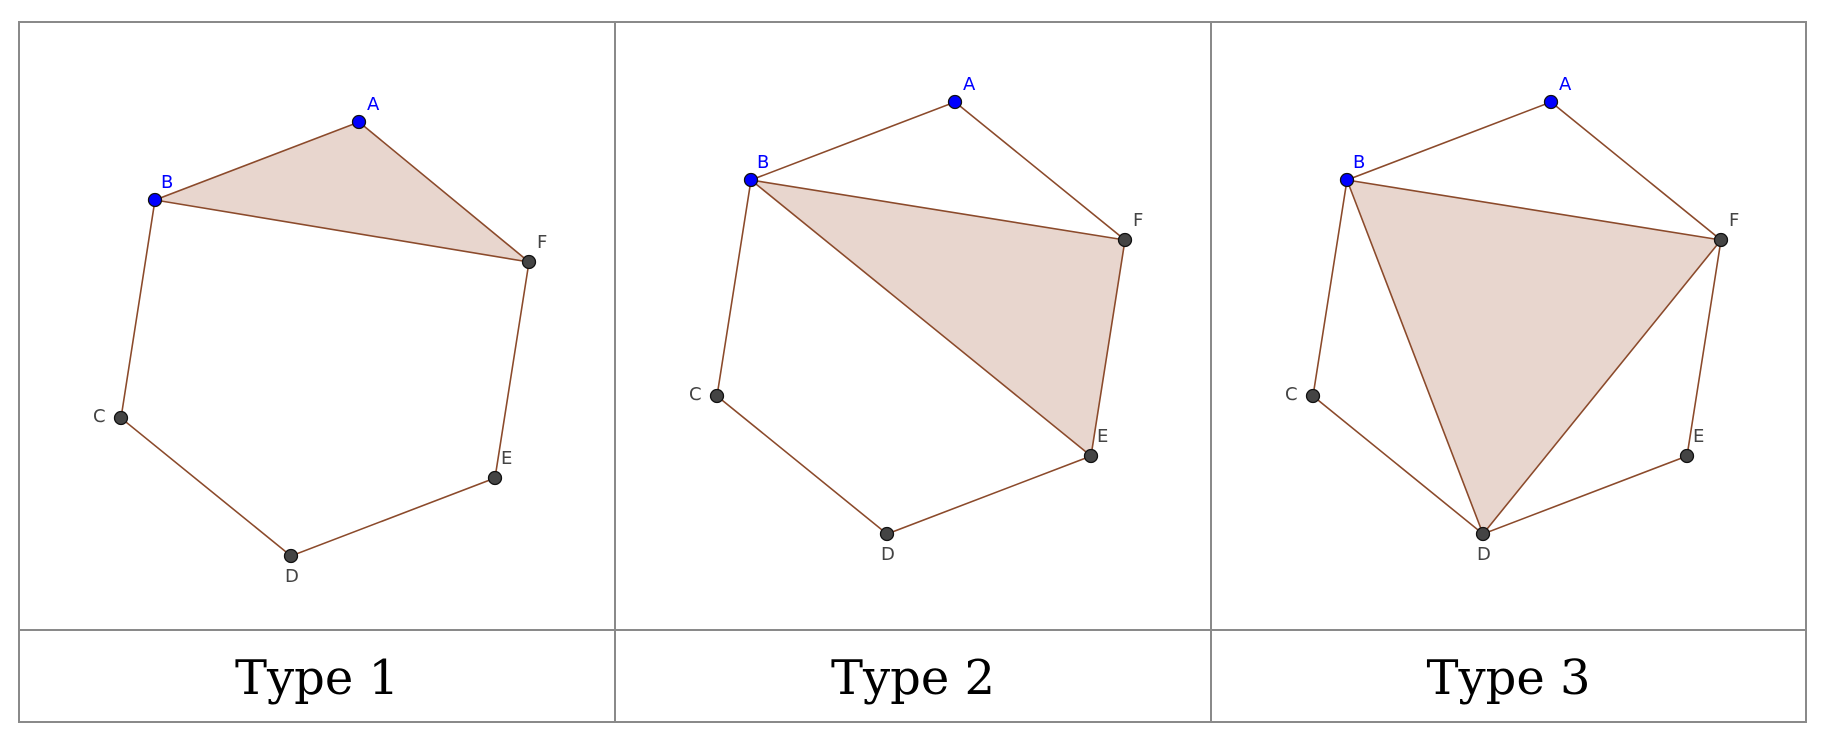 The image size is (1822, 734). What do you see at coordinates (1602, 387) in the screenshot?
I see `diagonal-df` at bounding box center [1602, 387].